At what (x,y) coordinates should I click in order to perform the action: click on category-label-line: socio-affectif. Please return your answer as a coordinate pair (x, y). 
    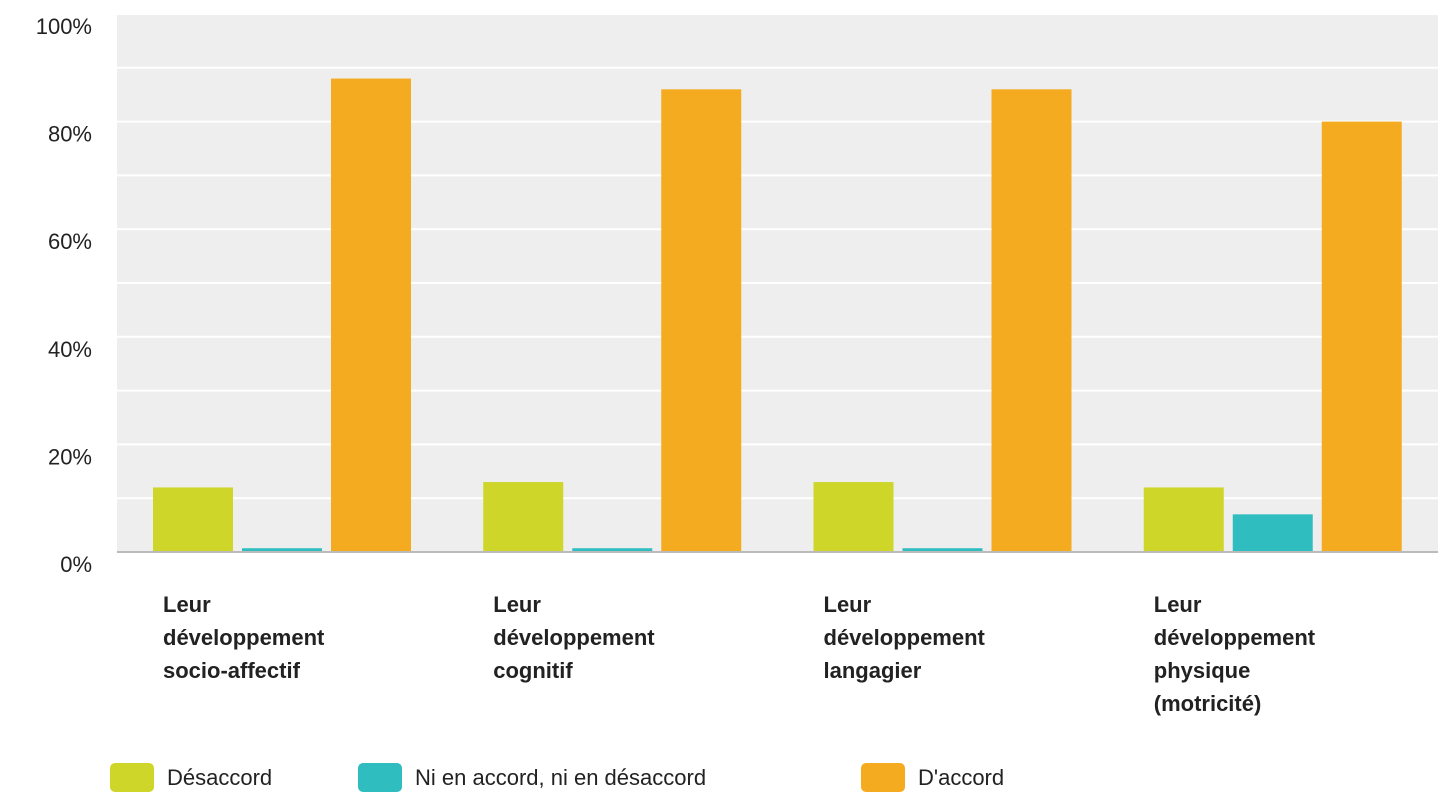
    Looking at the image, I should click on (232, 670).